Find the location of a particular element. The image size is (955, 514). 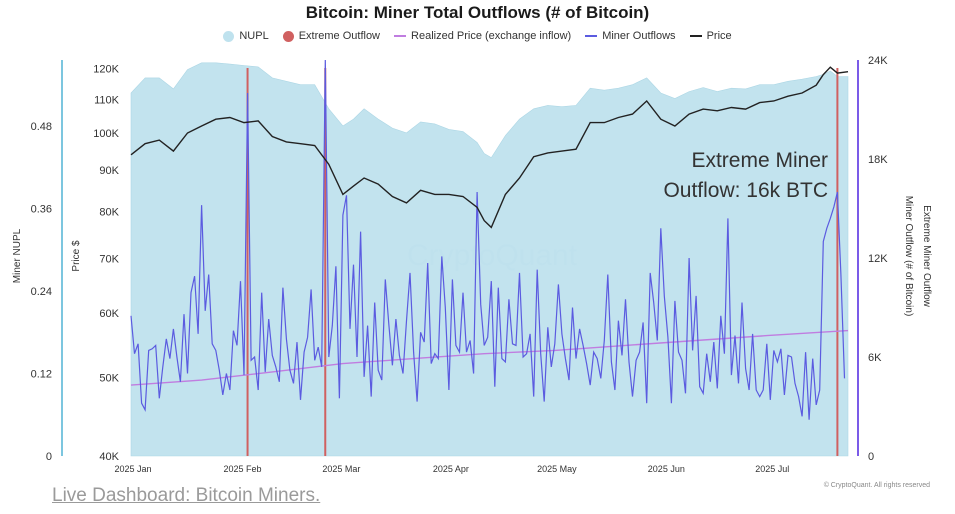

legend-label-price: Price is located at coordinates (719, 36).